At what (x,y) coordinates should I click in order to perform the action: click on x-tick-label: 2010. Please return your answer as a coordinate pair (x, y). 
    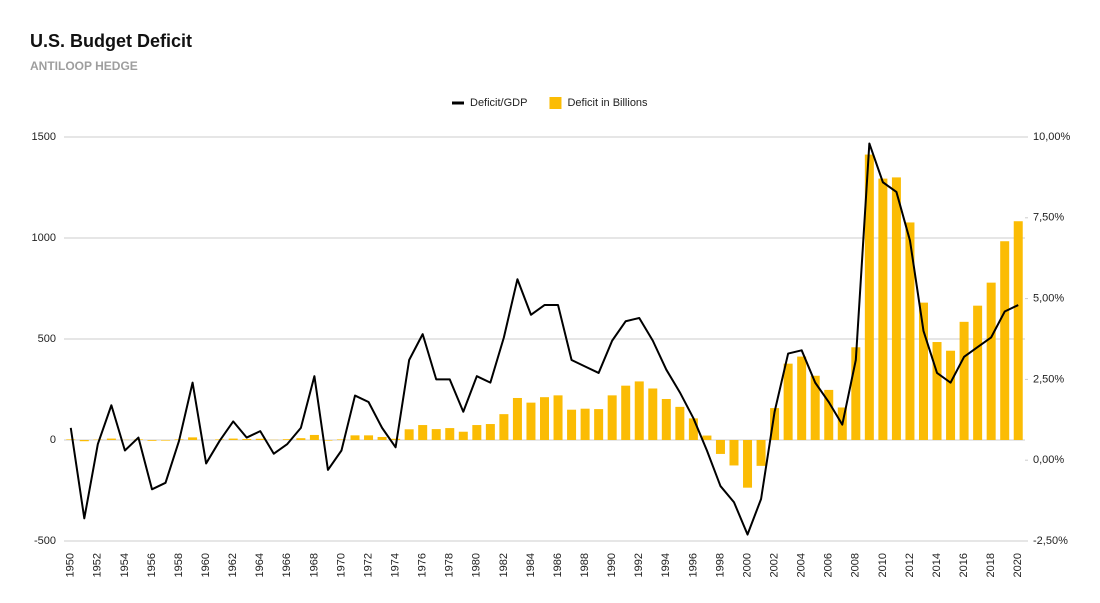
    Looking at the image, I should click on (883, 565).